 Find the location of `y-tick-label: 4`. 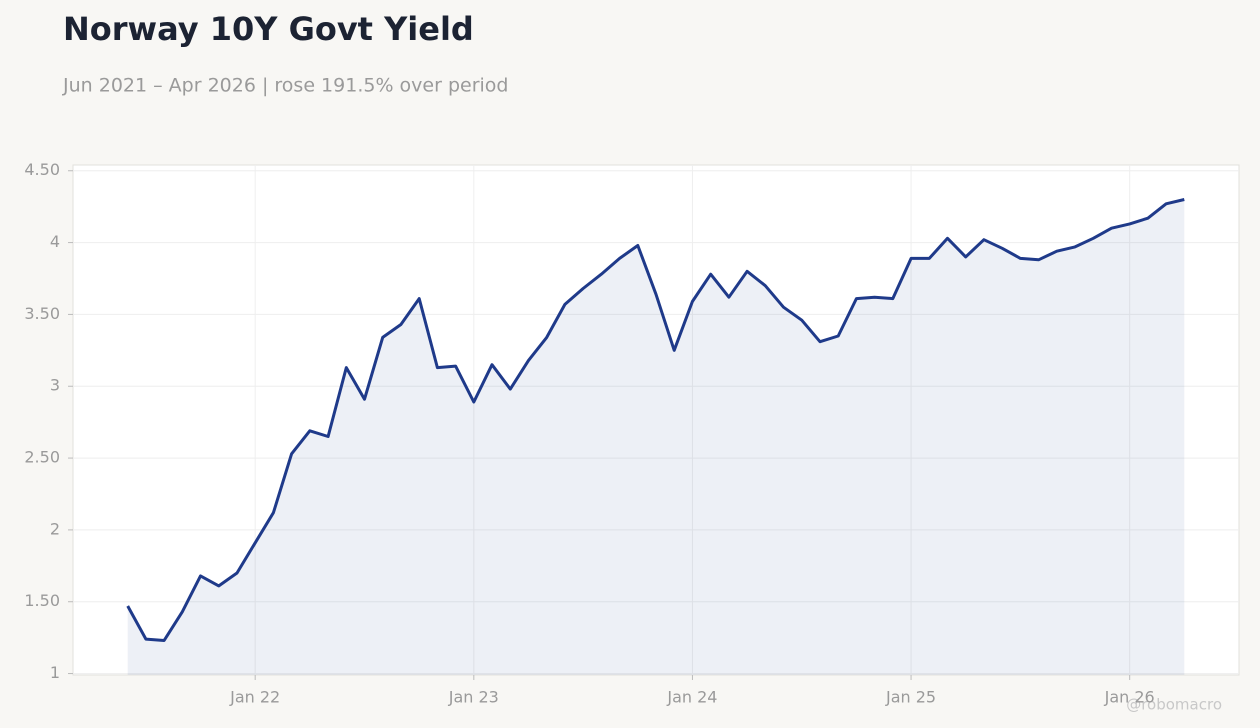

y-tick-label: 4 is located at coordinates (55, 241).